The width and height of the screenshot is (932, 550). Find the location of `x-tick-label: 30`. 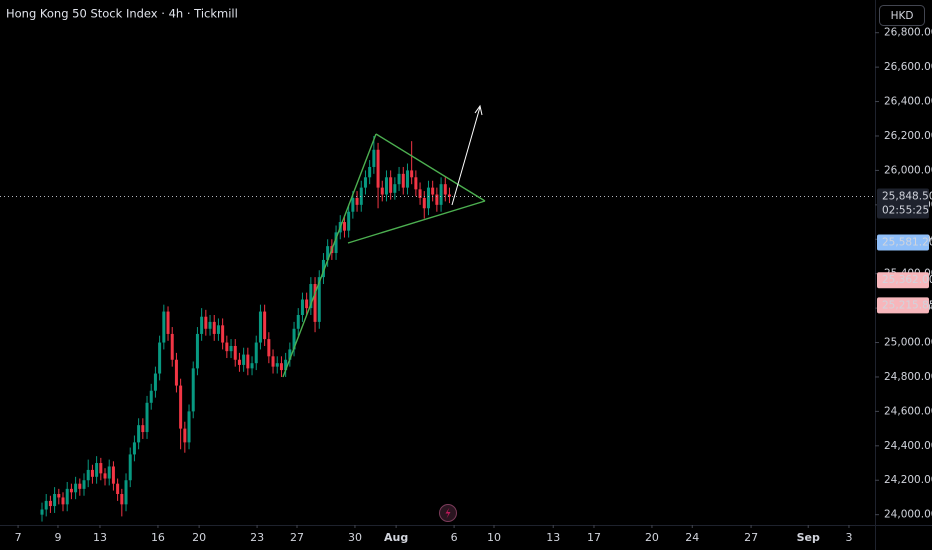

x-tick-label: 30 is located at coordinates (355, 537).